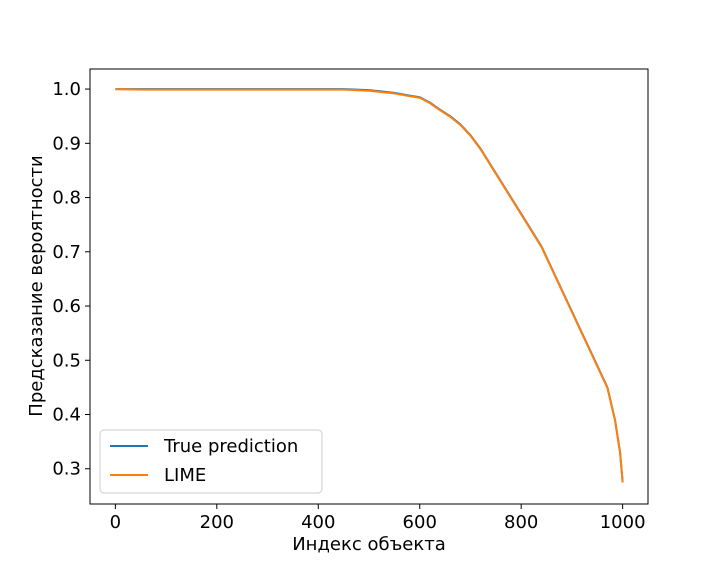 Image resolution: width=720 pixels, height=580 pixels. Describe the element at coordinates (66, 89) in the screenshot. I see `y-tick-label: 1.0` at that location.